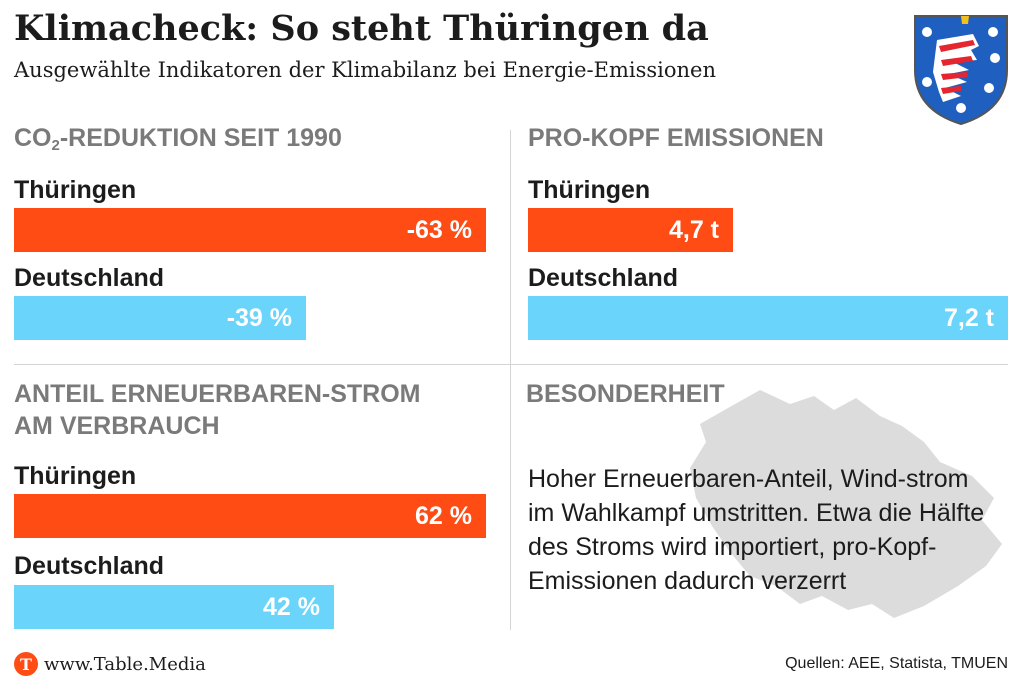 This screenshot has width=1024, height=686. Describe the element at coordinates (125, 664) in the screenshot. I see `footer-site-link: www.Table.Media` at that location.